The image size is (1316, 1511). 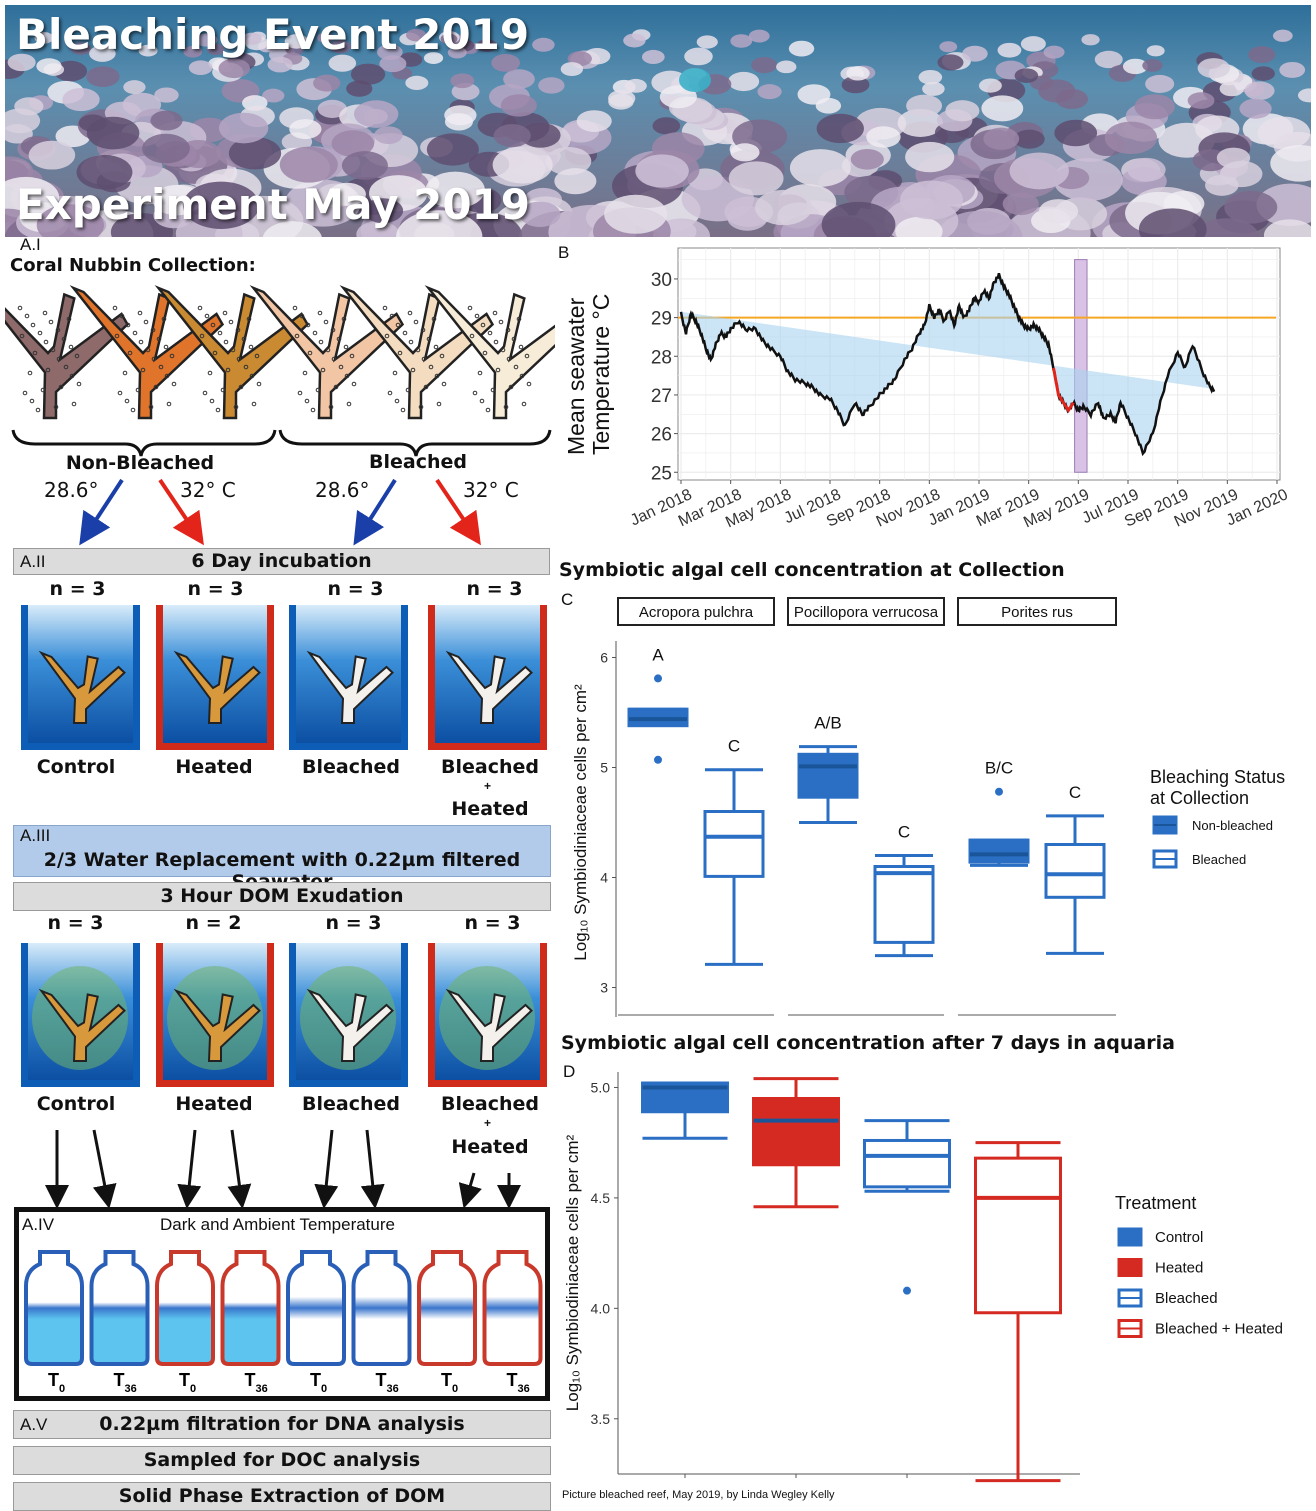 What do you see at coordinates (604, 658) in the screenshot?
I see `y-tick-label: 6` at bounding box center [604, 658].